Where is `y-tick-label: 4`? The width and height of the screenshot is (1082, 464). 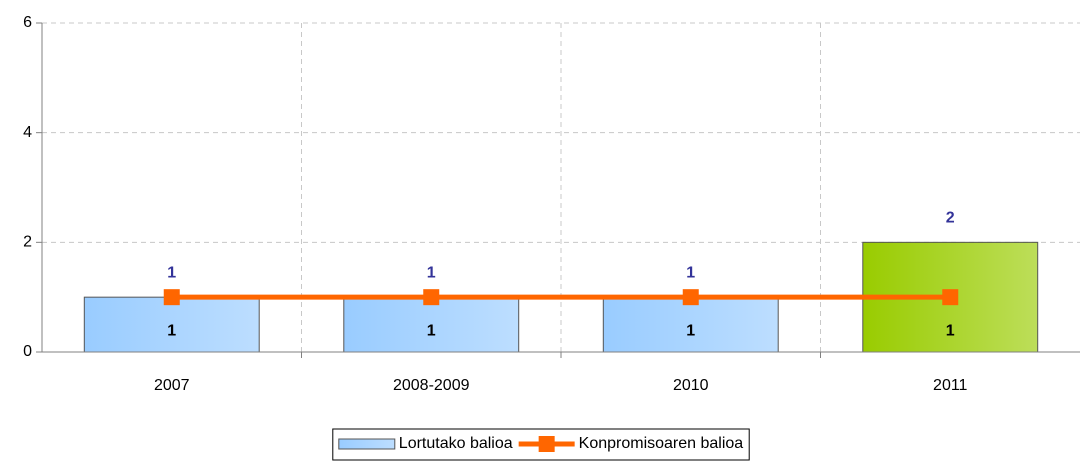
y-tick-label: 4 is located at coordinates (27, 132).